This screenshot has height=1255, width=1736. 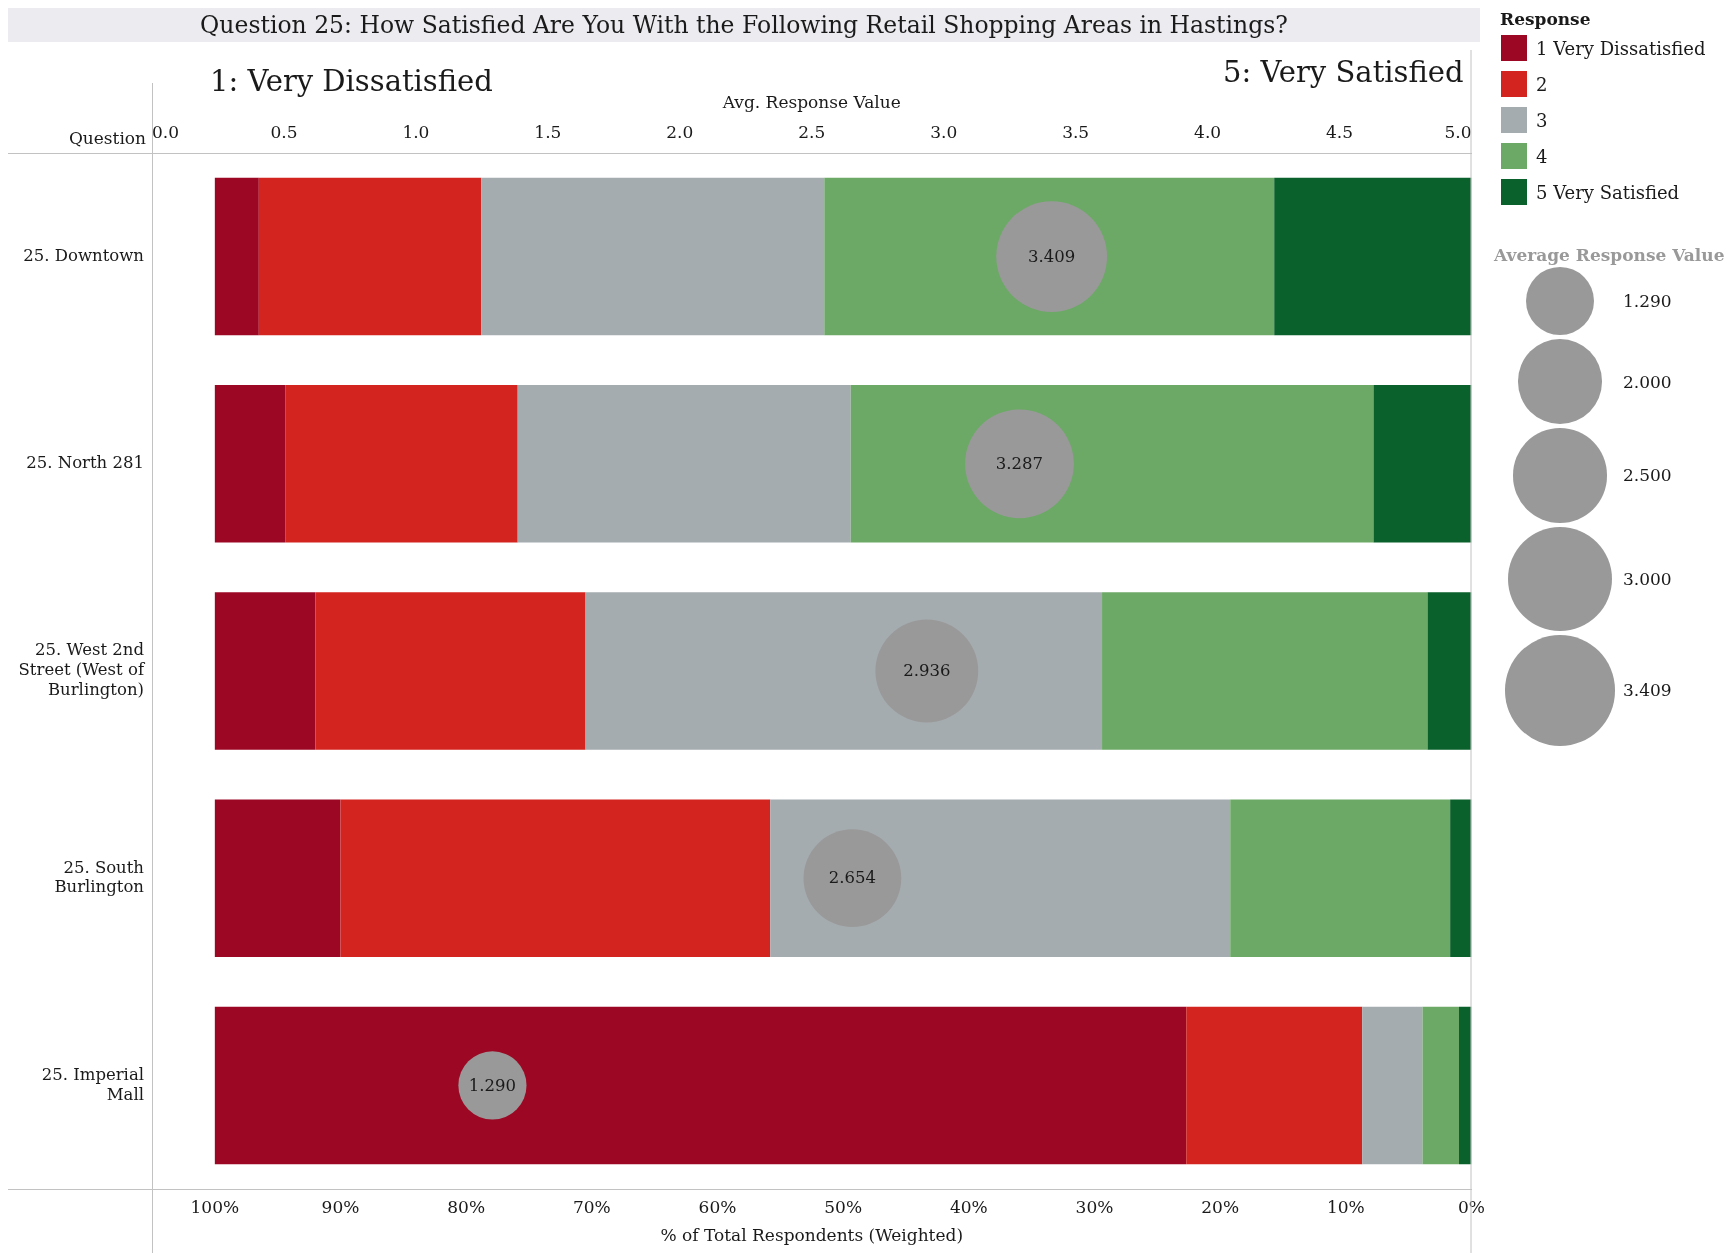 What do you see at coordinates (1608, 192) in the screenshot?
I see `legend-label: 5 Very Satisfied` at bounding box center [1608, 192].